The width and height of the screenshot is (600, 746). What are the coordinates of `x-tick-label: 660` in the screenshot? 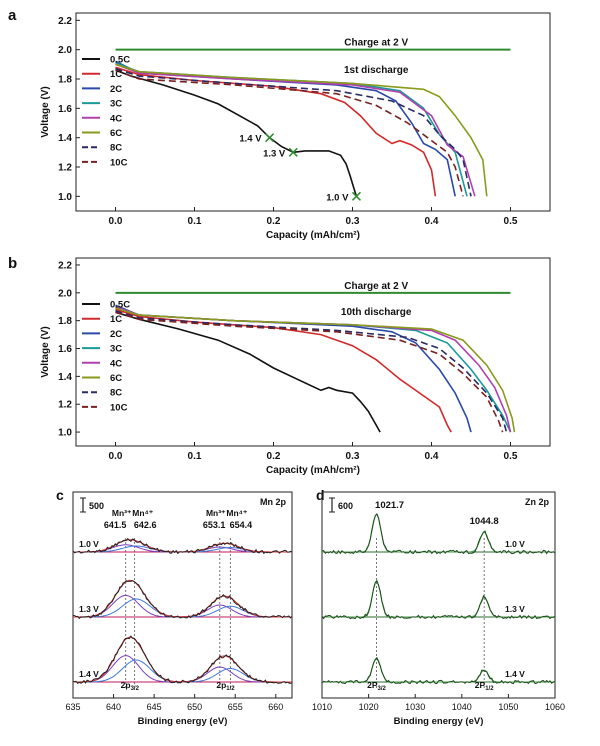 It's located at (275, 707).